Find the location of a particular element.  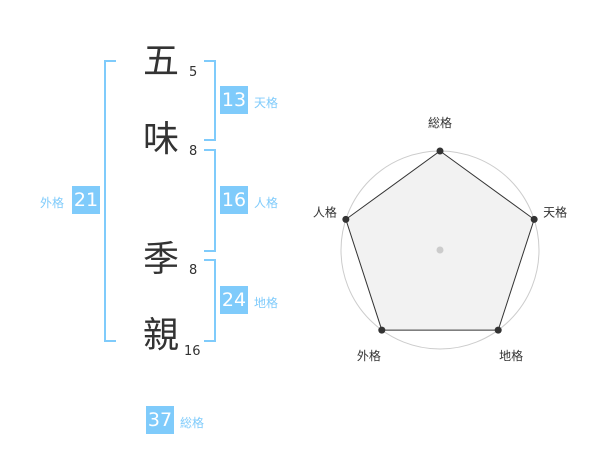

radar-axis-label: 天格 is located at coordinates (555, 212).